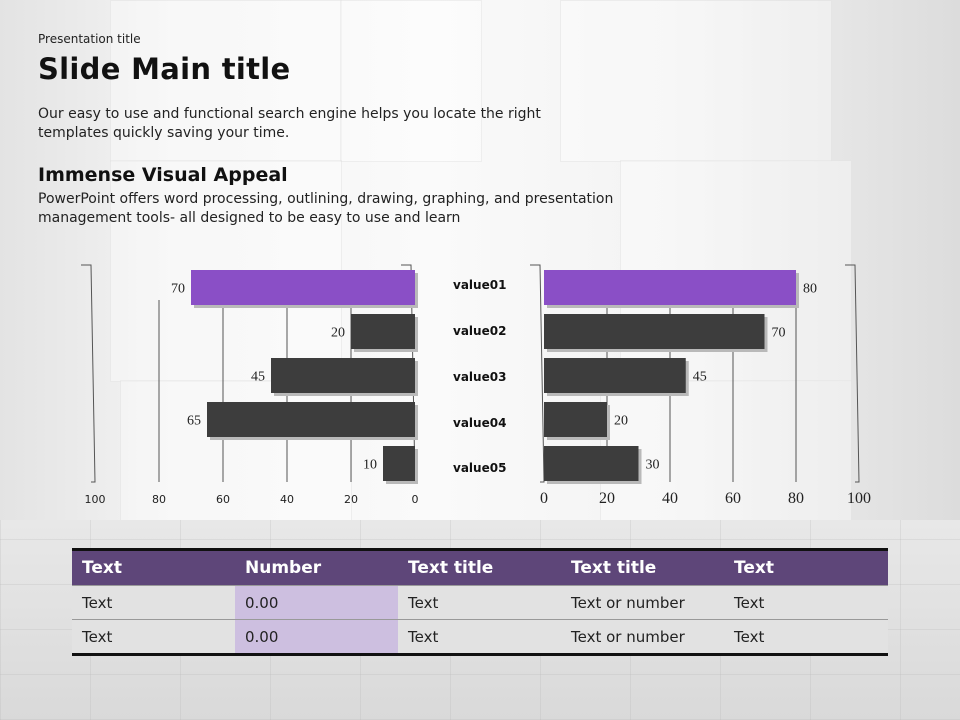 The image size is (960, 720). I want to click on right-bar-chart: 80 70 45 20 30 0 20 40 60 80 100, so click(700, 385).